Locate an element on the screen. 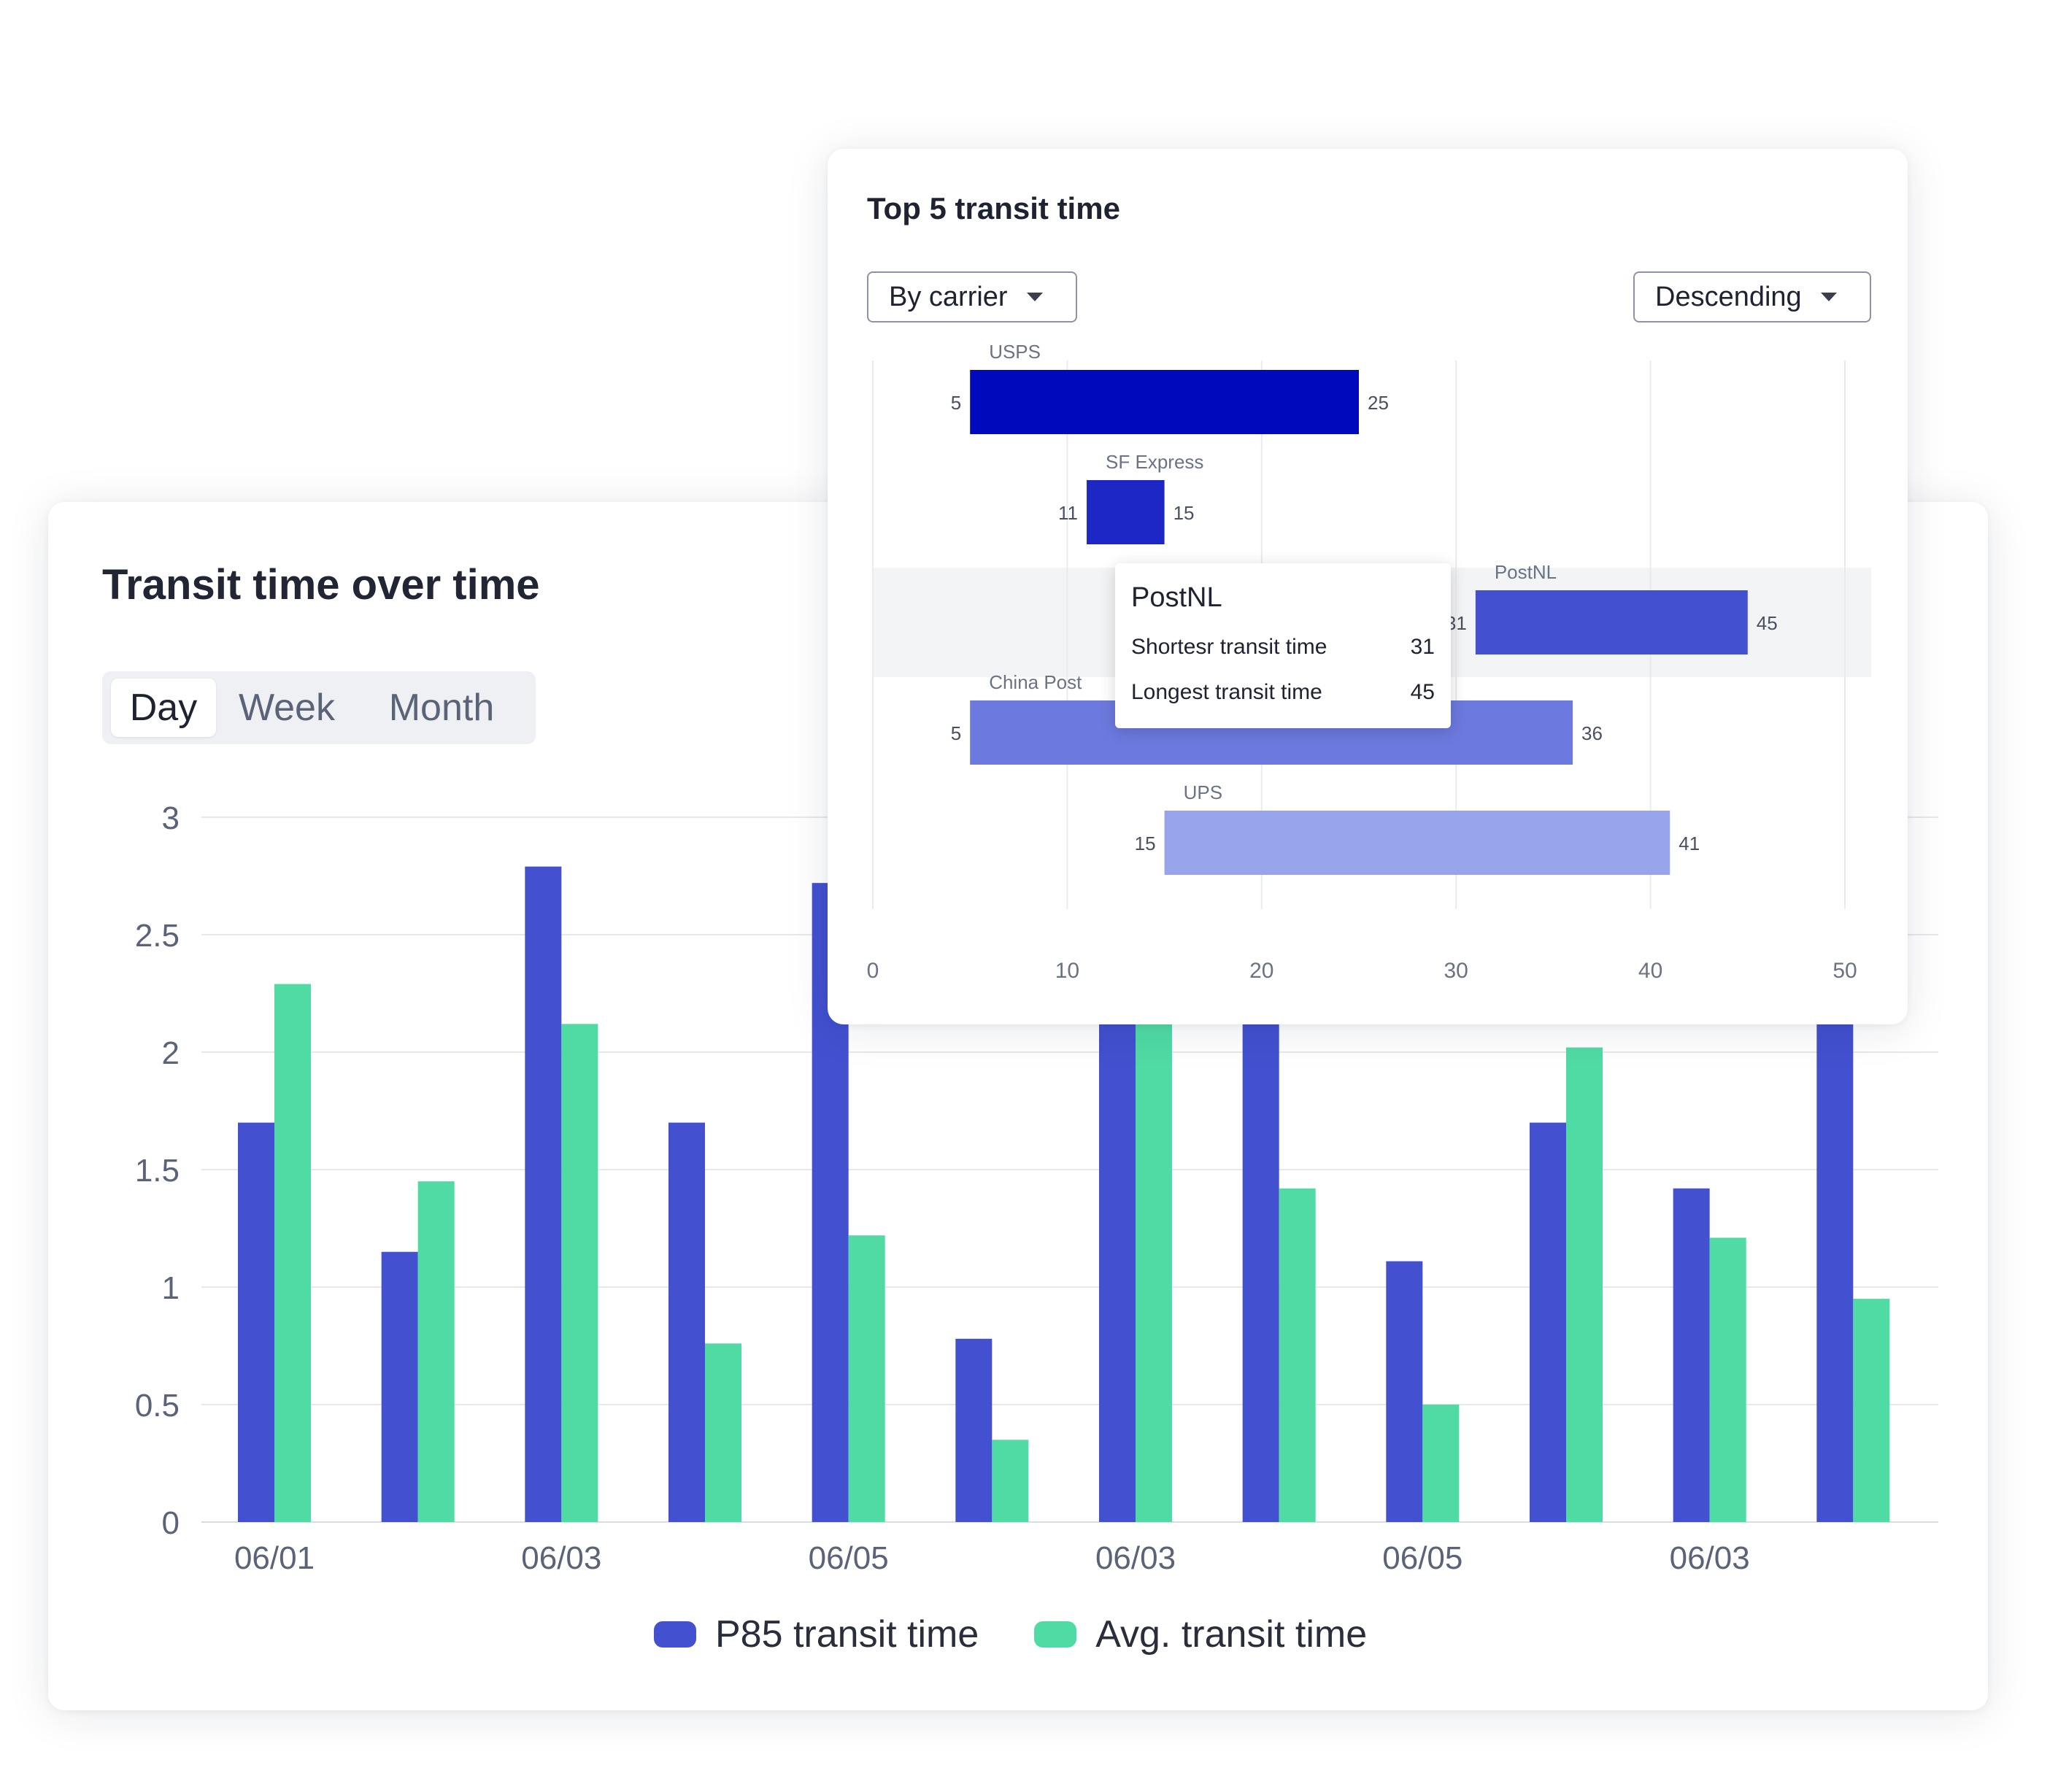 This screenshot has width=2058, height=1792. tooltip-row-value: 45 is located at coordinates (1422, 692).